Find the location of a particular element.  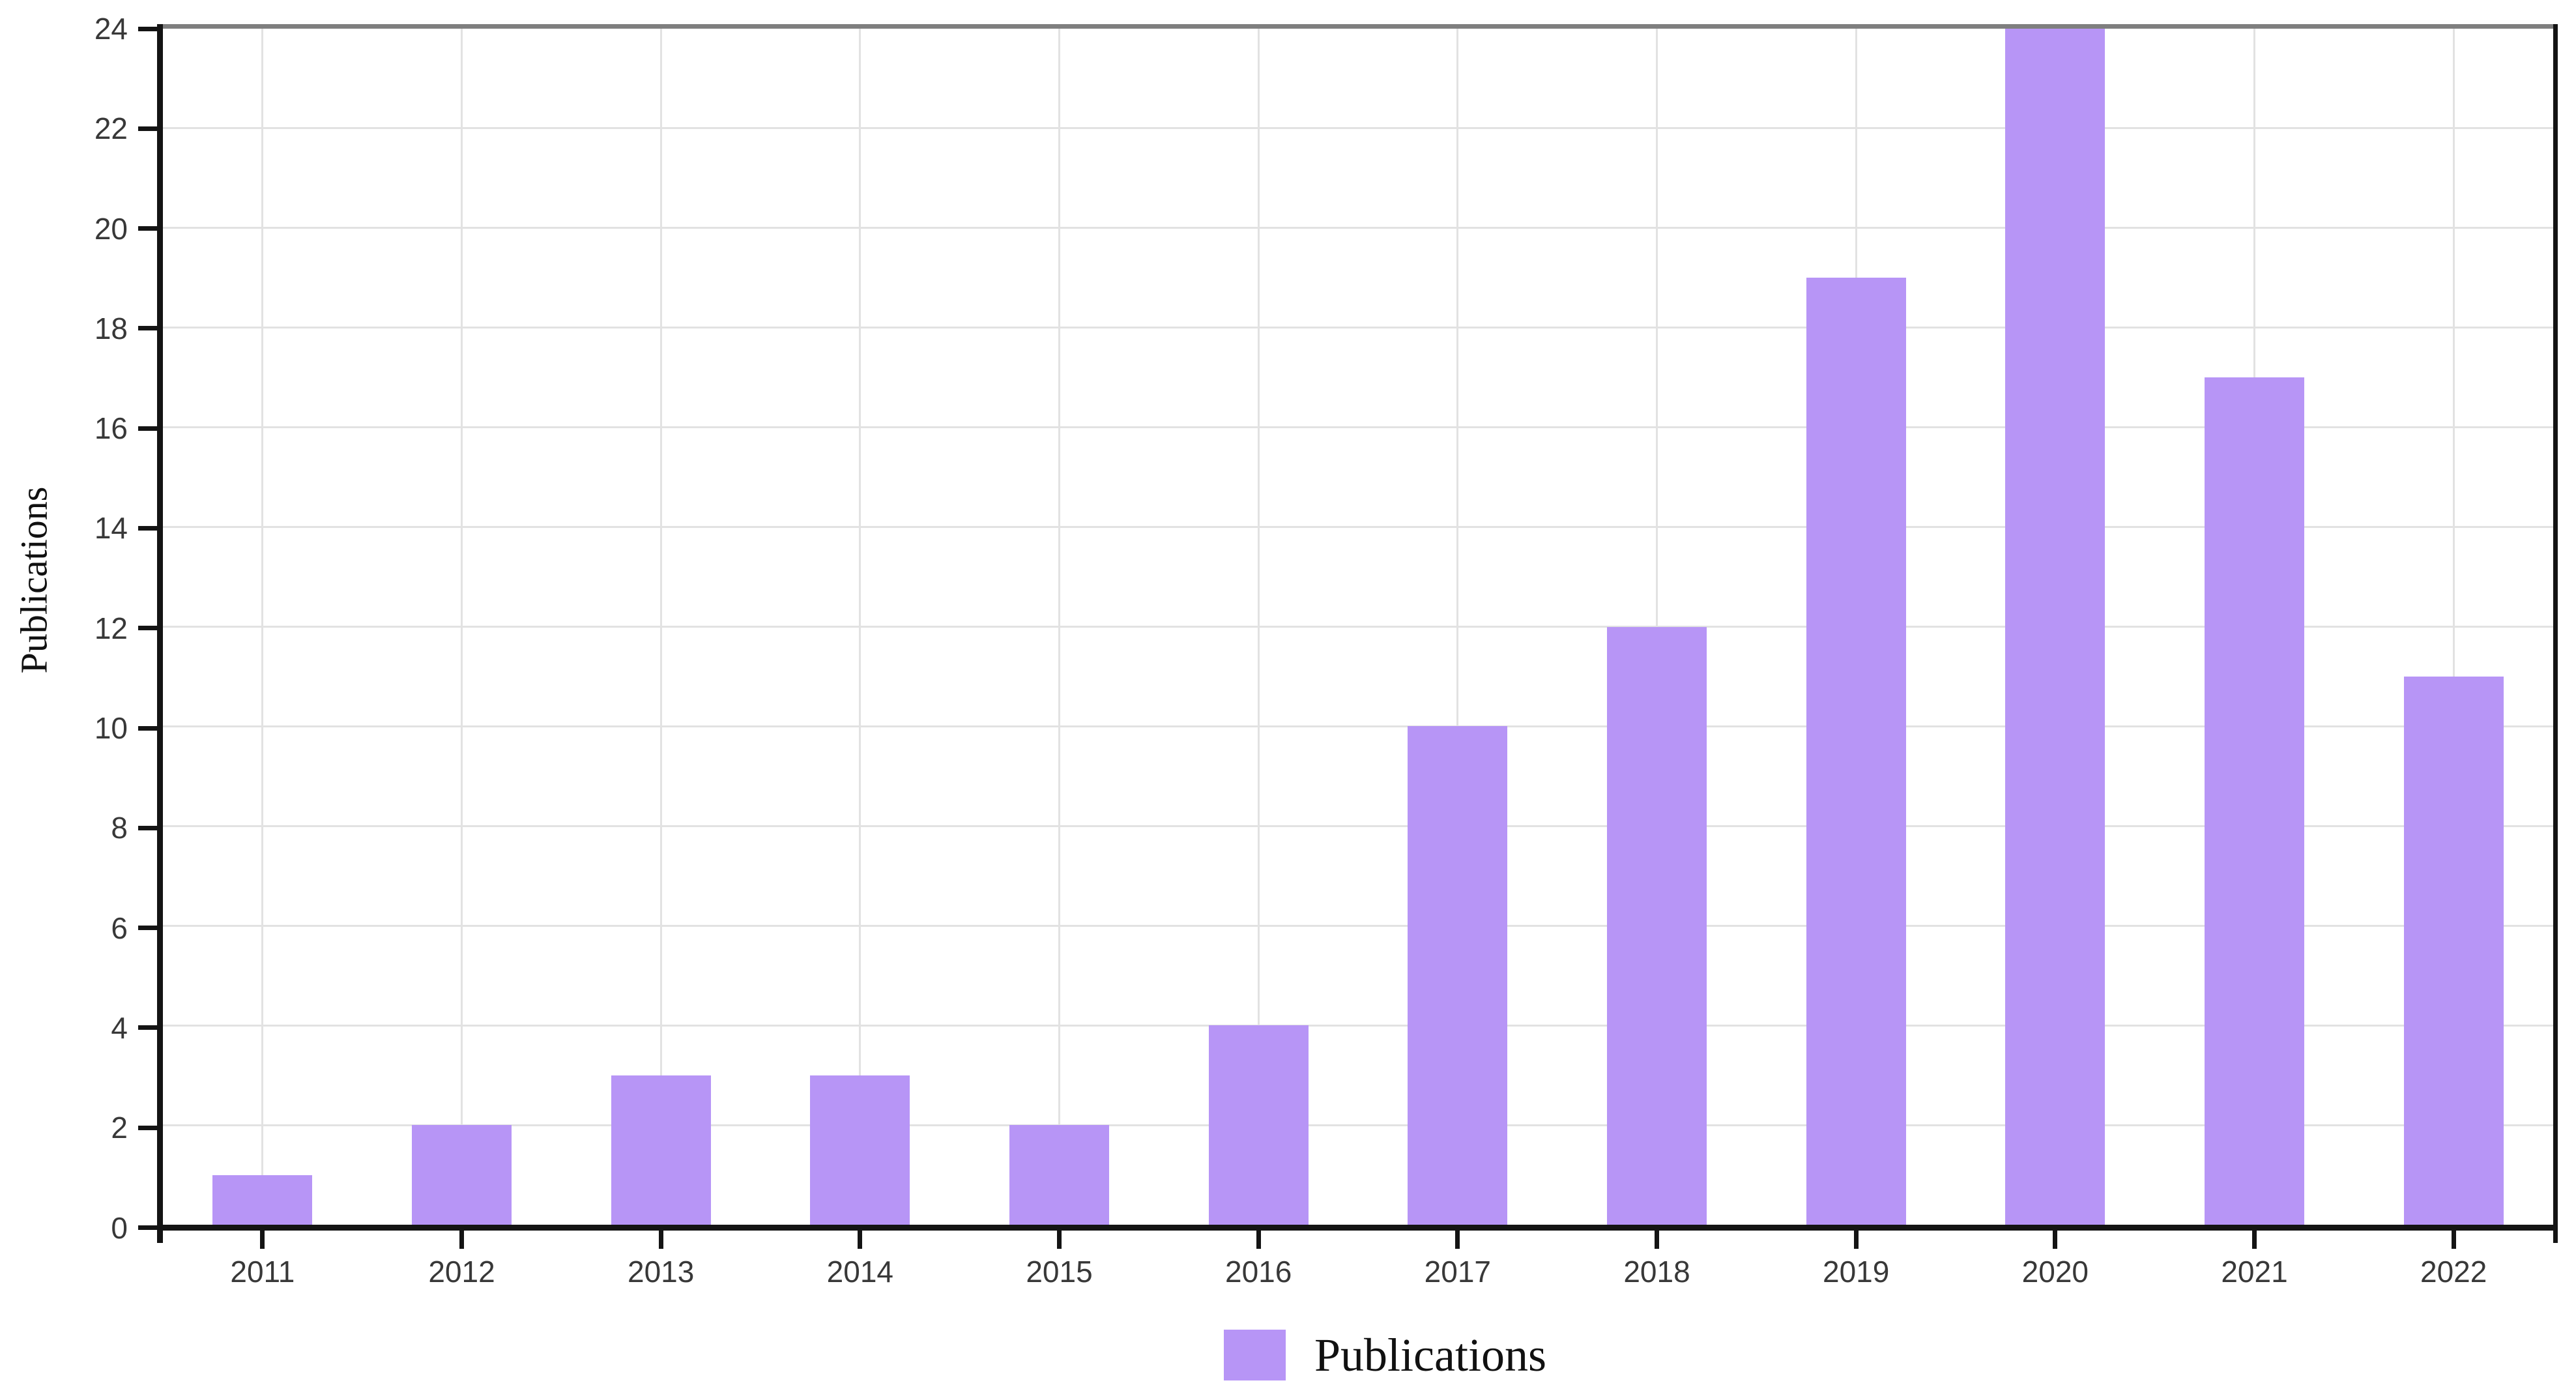

bar-2017 is located at coordinates (1458, 975).